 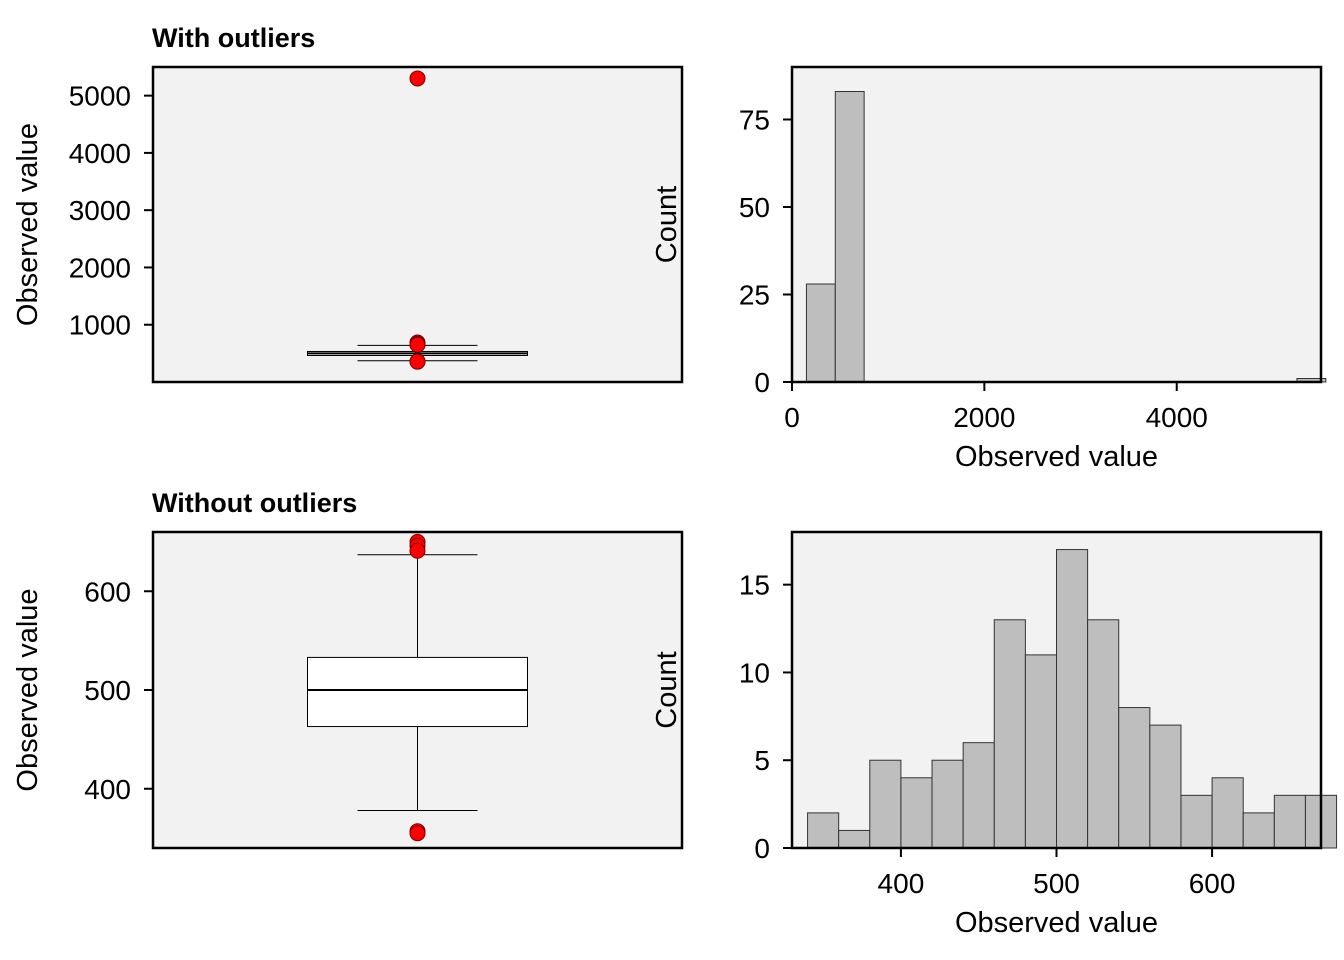 What do you see at coordinates (100, 267) in the screenshot?
I see `y-tick-label: 2000` at bounding box center [100, 267].